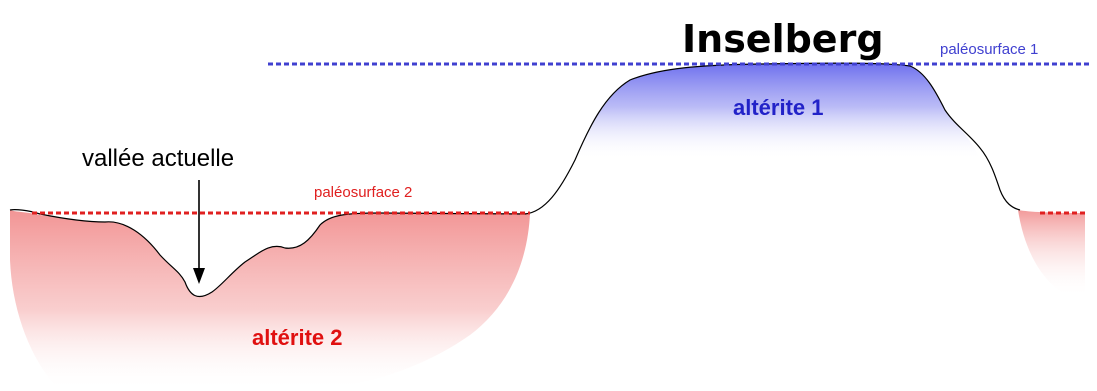 The image size is (1097, 391). Describe the element at coordinates (989, 49) in the screenshot. I see `paleosurface-1-label: paléosurface 1` at that location.